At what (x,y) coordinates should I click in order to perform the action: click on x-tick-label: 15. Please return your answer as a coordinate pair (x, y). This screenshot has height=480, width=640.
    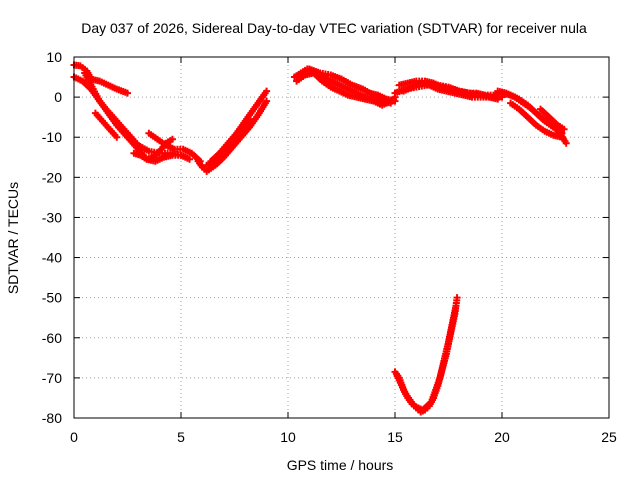
    Looking at the image, I should click on (395, 437).